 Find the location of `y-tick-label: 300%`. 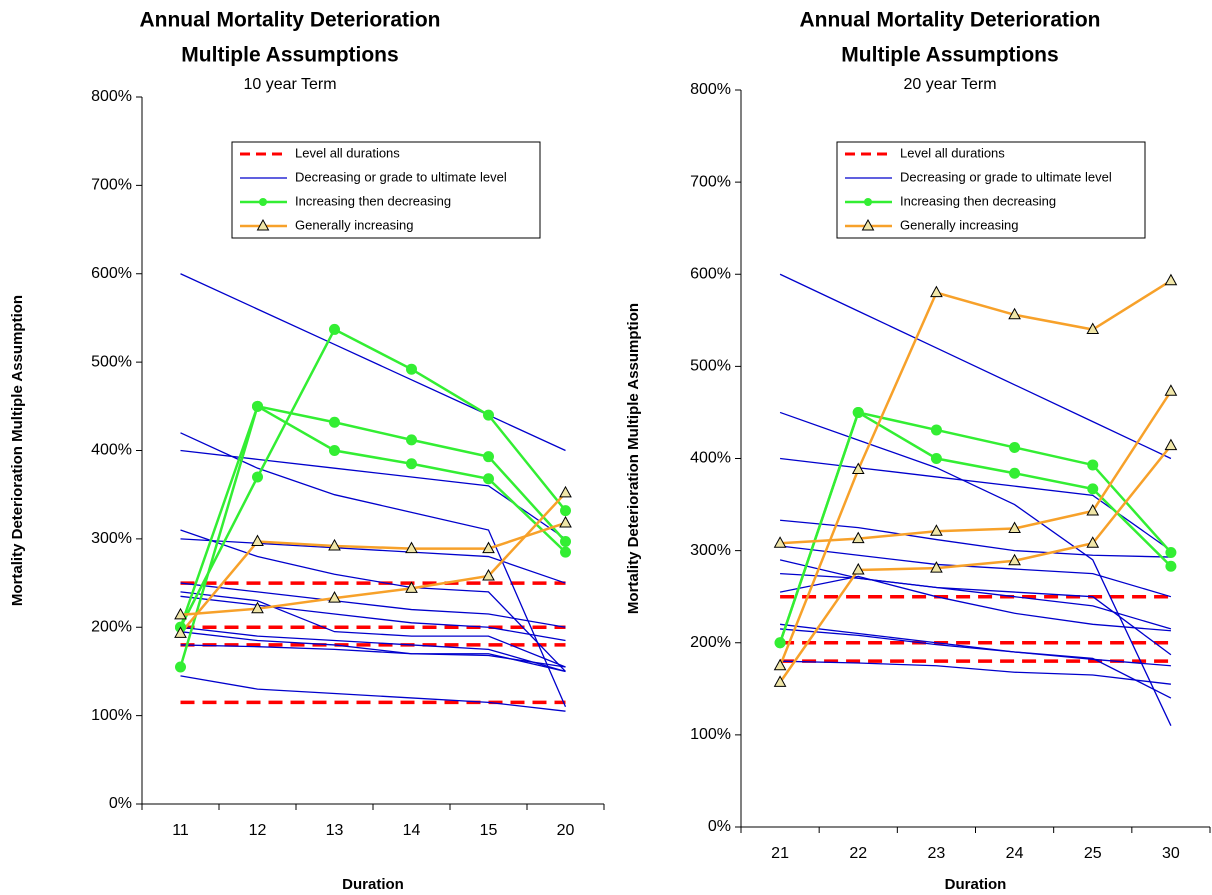

y-tick-label: 300% is located at coordinates (710, 550).